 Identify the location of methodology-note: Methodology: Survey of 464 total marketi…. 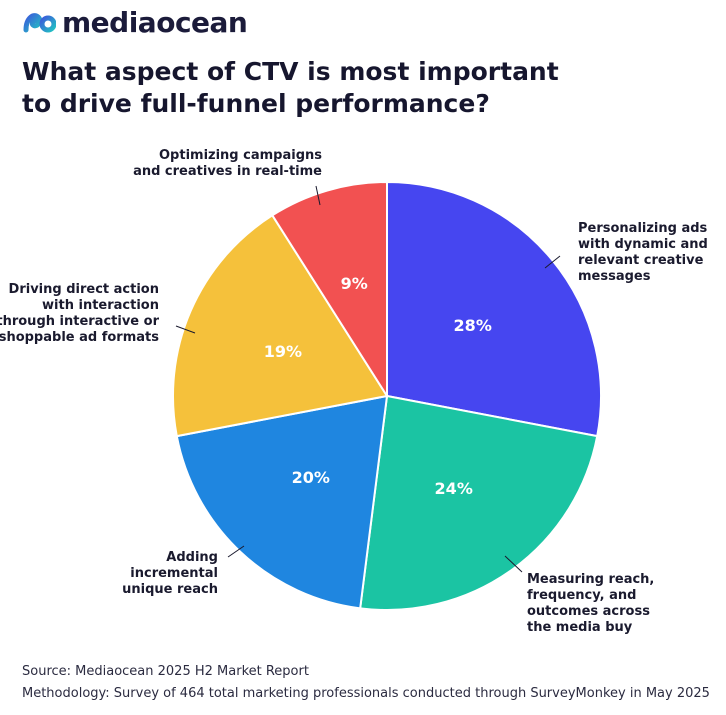
(366, 693).